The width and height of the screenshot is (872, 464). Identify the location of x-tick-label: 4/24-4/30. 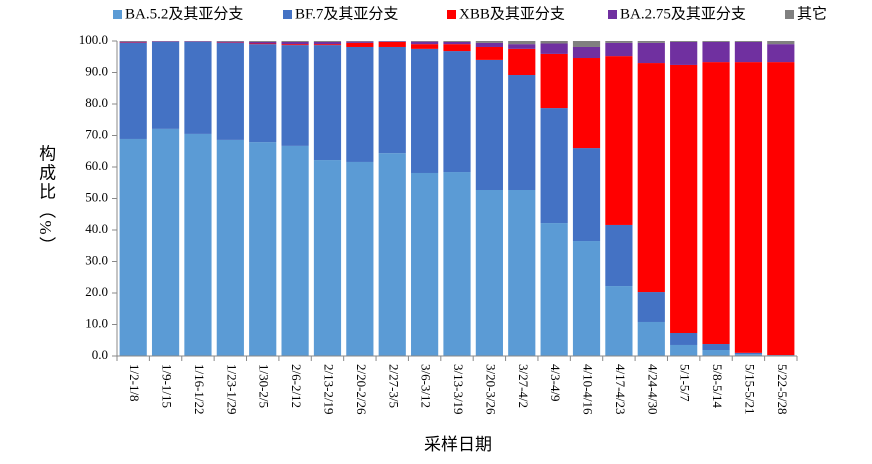
(652, 389).